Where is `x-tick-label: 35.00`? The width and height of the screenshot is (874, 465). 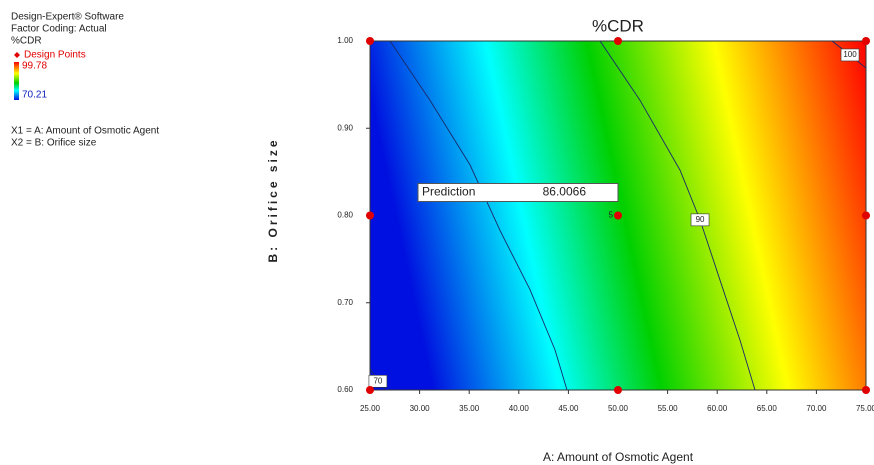
x-tick-label: 35.00 is located at coordinates (469, 408).